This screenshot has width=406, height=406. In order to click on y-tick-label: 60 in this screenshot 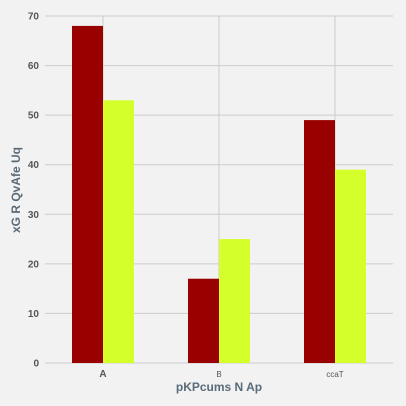, I will do `click(34, 66)`.